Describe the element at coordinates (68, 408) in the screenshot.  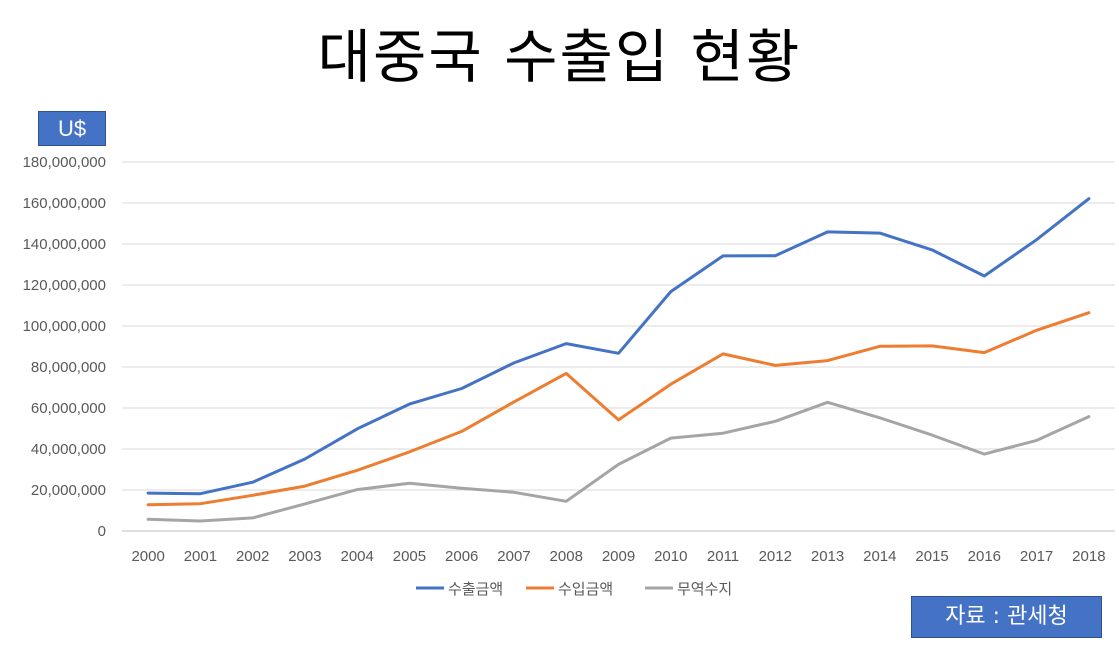
I see `y-tick-label: 60,000,000` at that location.